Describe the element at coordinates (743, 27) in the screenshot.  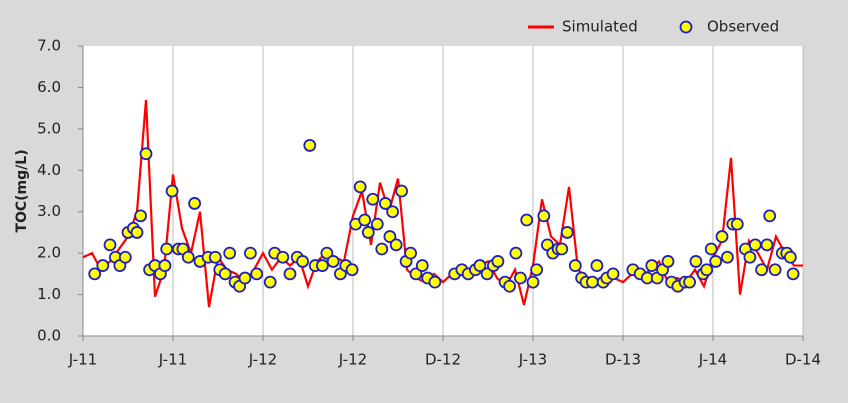
I see `legend-label: Observed` at that location.